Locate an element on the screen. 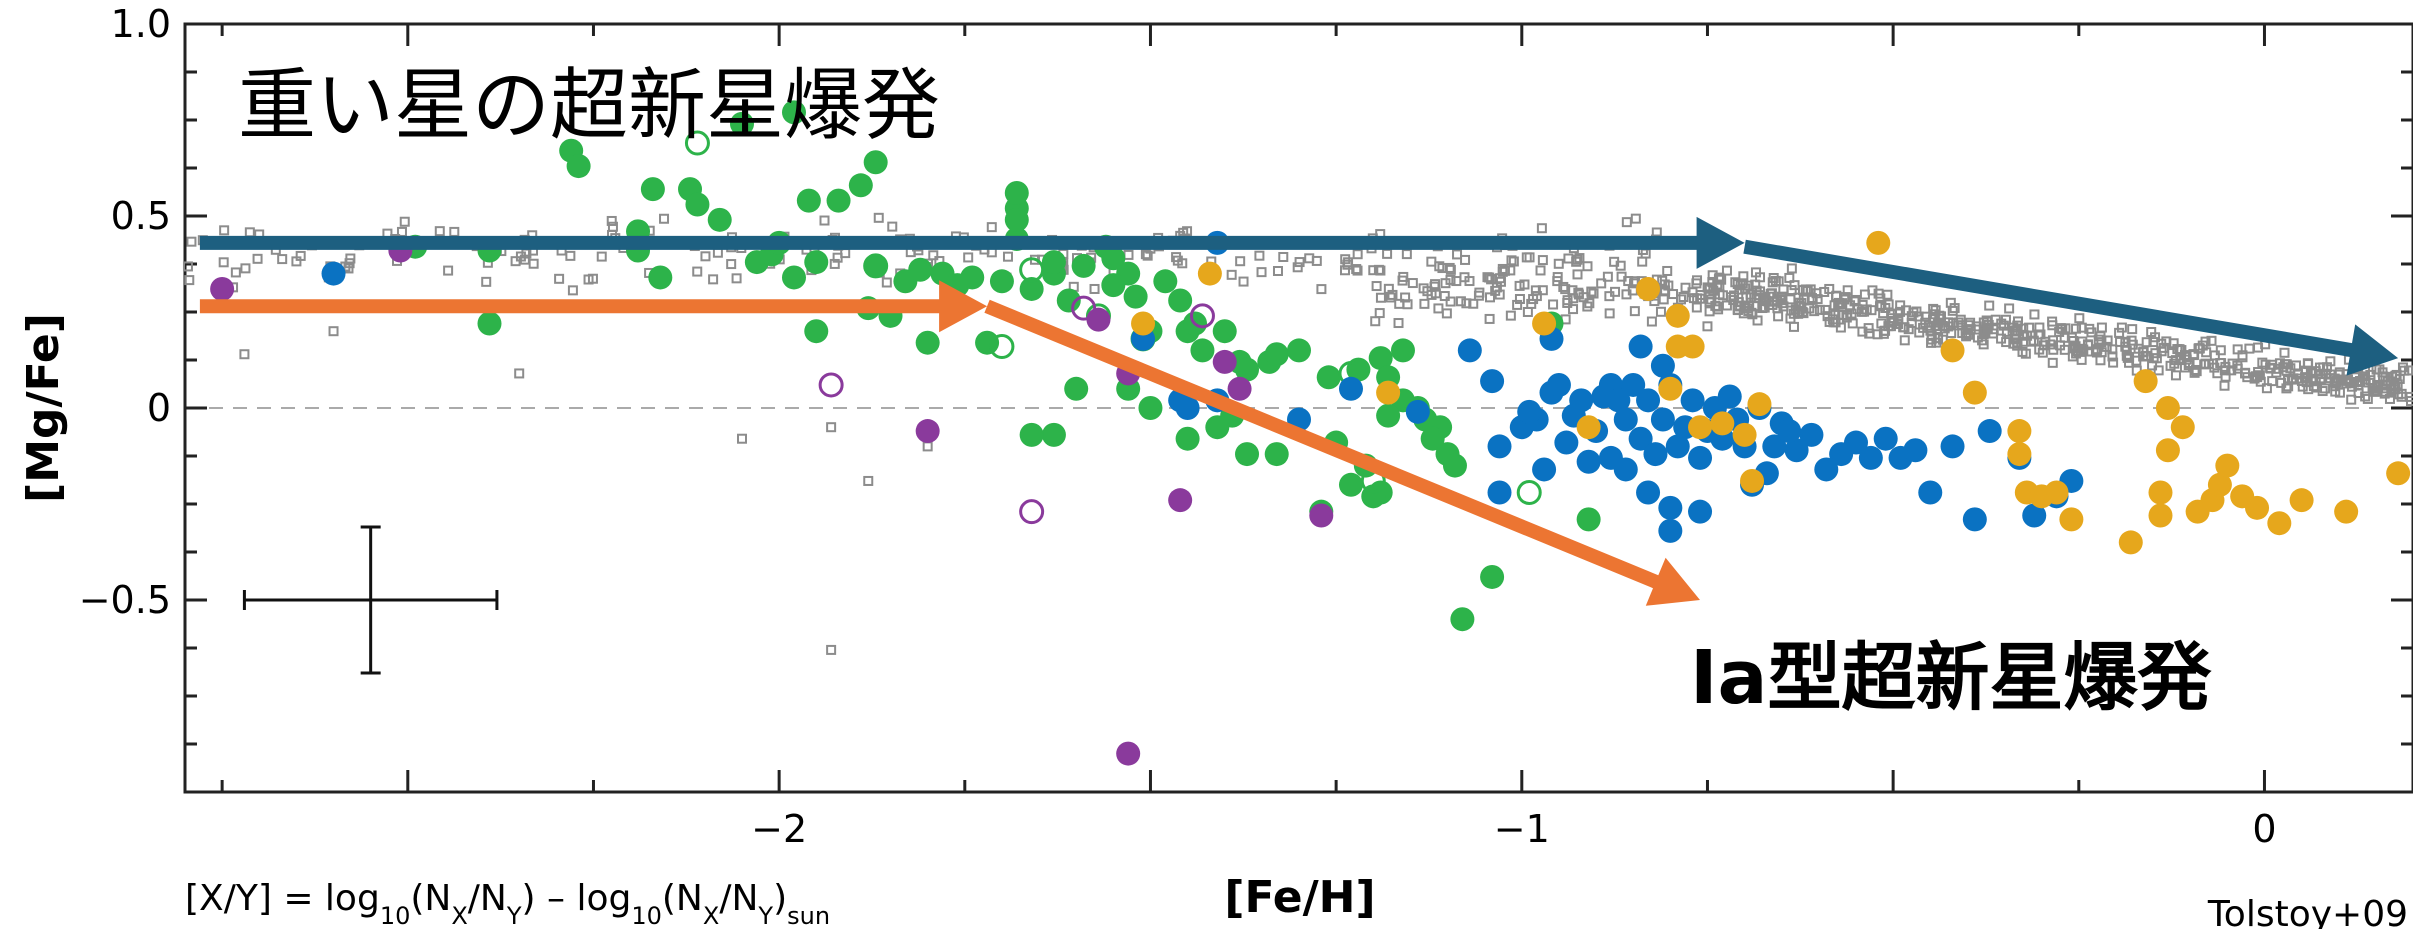 This screenshot has width=2413, height=929. abundance-ratio-formula: [X/Y] = log10(NX/NY) – log10(NX/NY)sun is located at coordinates (507, 903).